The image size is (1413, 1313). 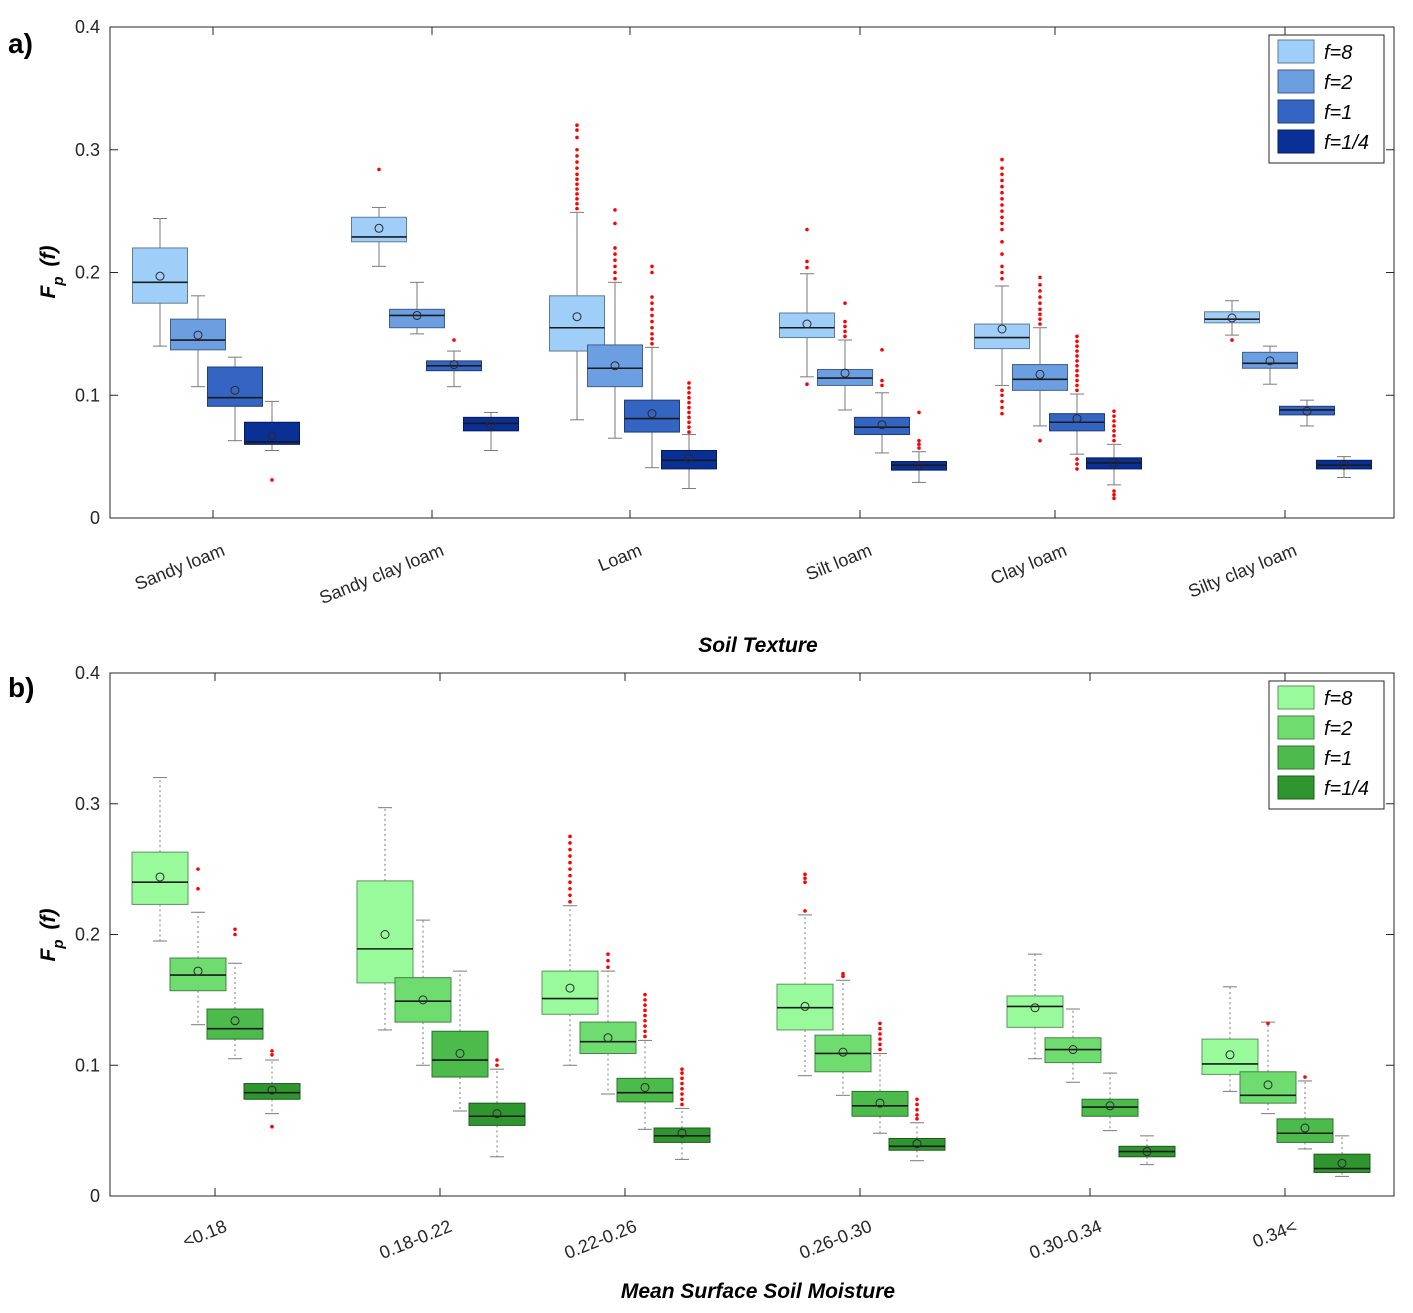 I want to click on panel-a-legend: f=8 f=2 f=1 f=1/4, so click(x=1326, y=99).